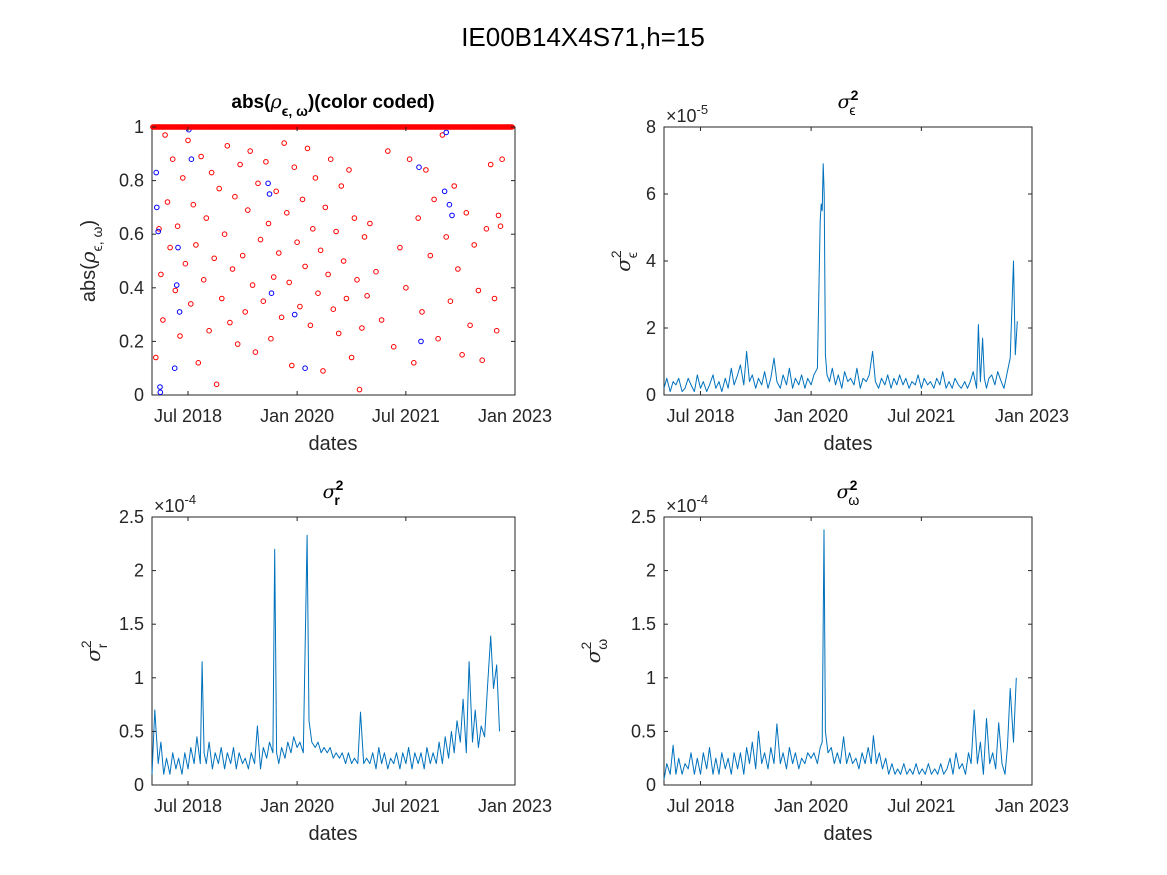  I want to click on sigma-omega-y-label: σ2ω, so click(594, 651).